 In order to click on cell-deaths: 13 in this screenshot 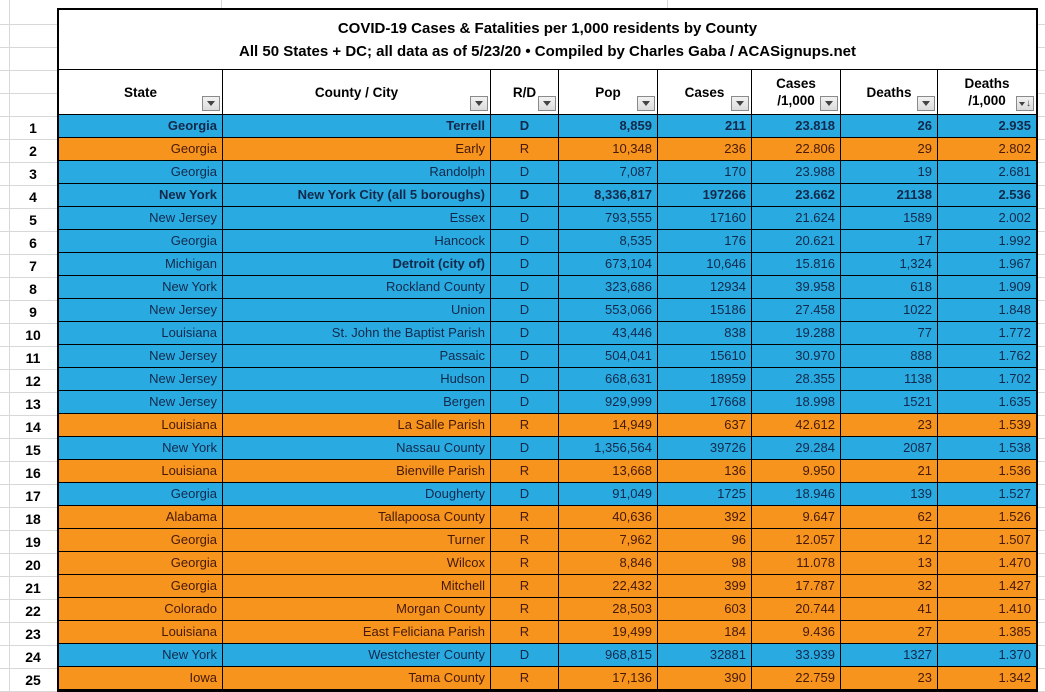, I will do `click(889, 563)`.